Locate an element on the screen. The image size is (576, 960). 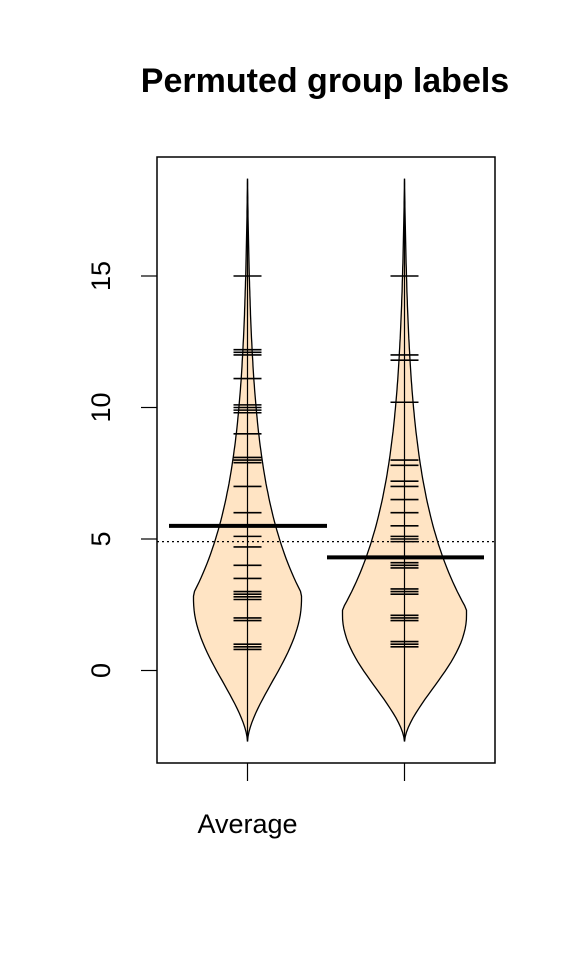
x-tick-label-1: Average is located at coordinates (247, 824).